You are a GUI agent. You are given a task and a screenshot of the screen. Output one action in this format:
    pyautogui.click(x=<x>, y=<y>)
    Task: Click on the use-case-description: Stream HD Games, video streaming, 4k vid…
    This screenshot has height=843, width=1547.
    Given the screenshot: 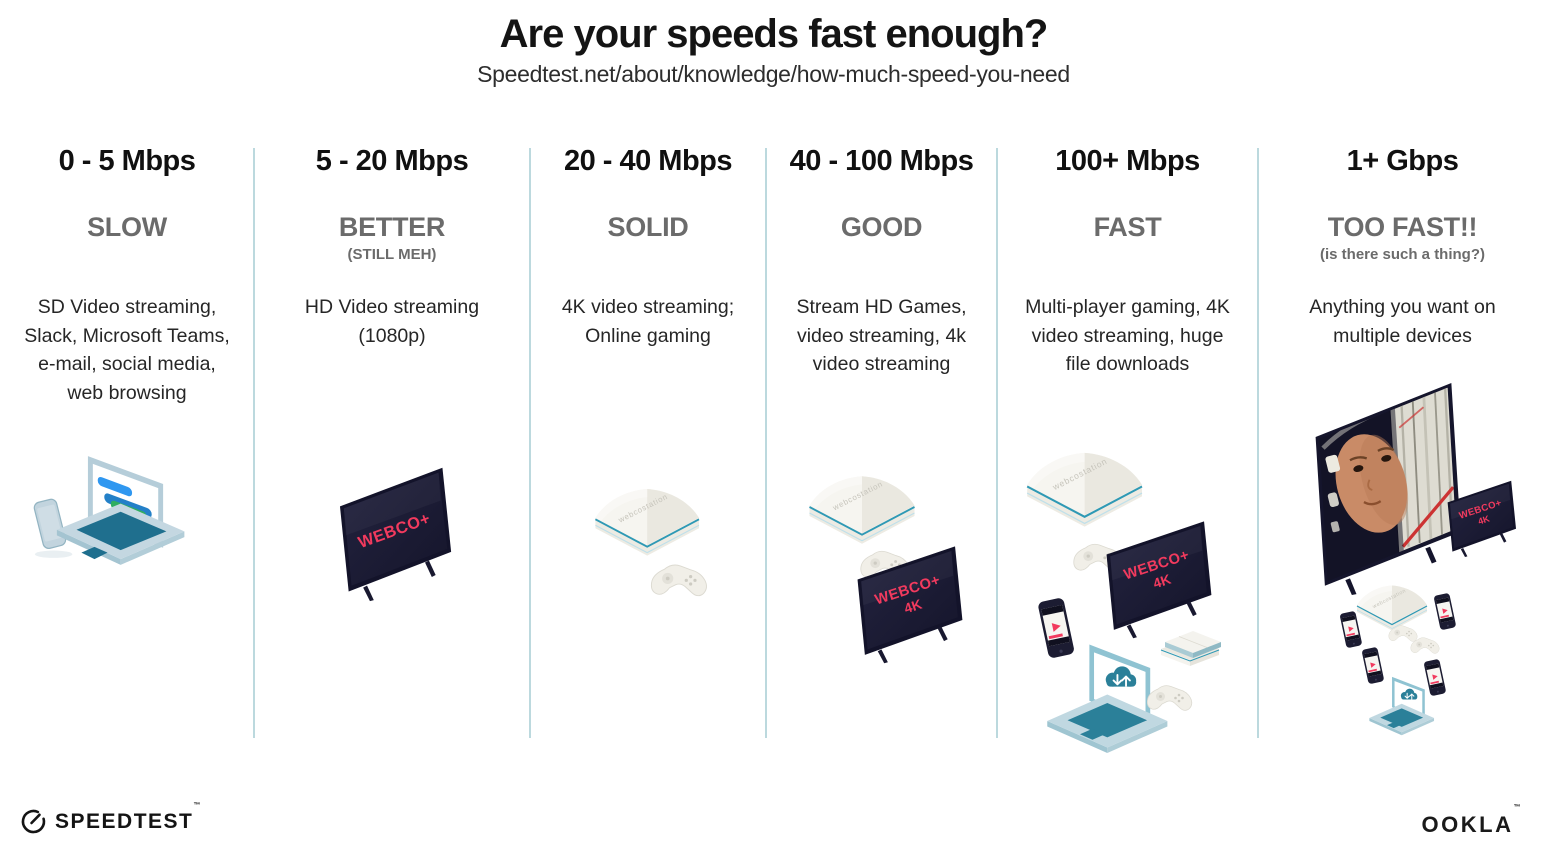 What is the action you would take?
    pyautogui.click(x=881, y=335)
    